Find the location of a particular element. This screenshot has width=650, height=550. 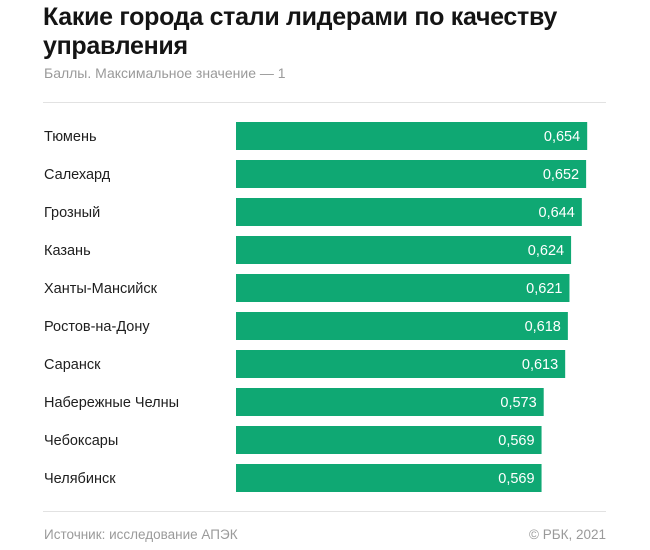

value-label: 0,624 is located at coordinates (546, 251).